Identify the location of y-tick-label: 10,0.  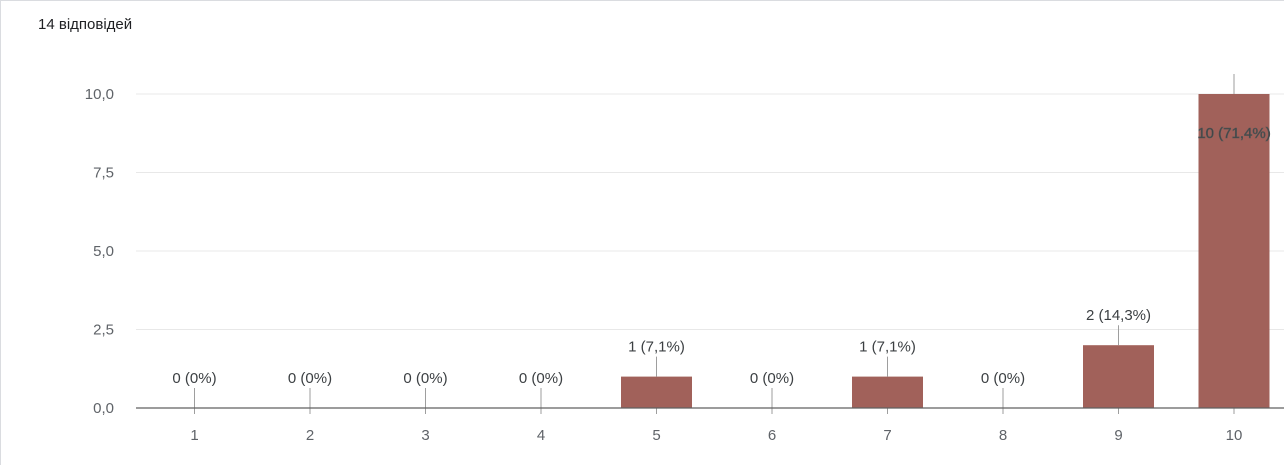
(99, 94).